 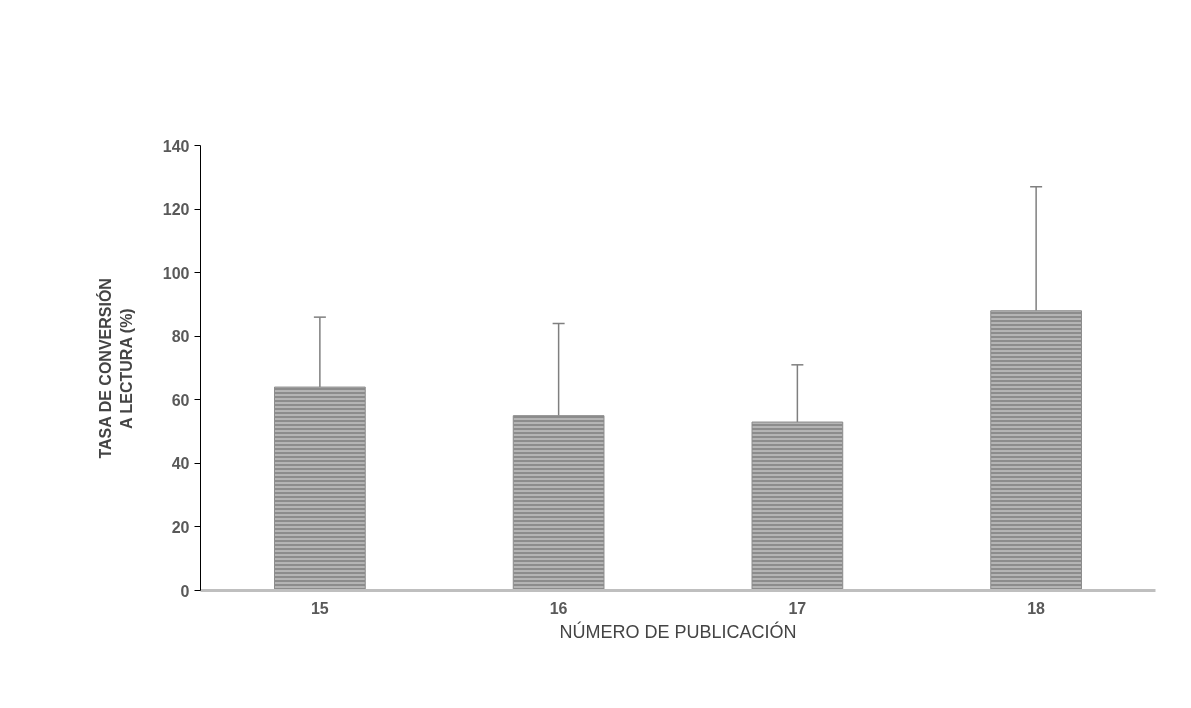 I want to click on y-tick-label: 20, so click(x=180, y=527).